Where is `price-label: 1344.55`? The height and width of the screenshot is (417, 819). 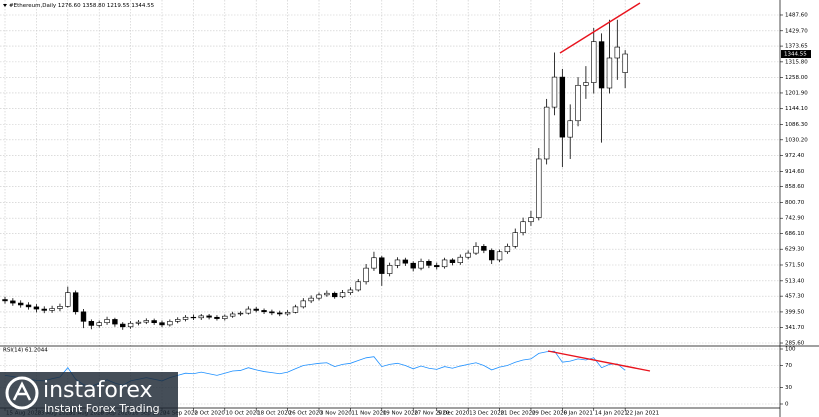
price-label: 1344.55 is located at coordinates (795, 55).